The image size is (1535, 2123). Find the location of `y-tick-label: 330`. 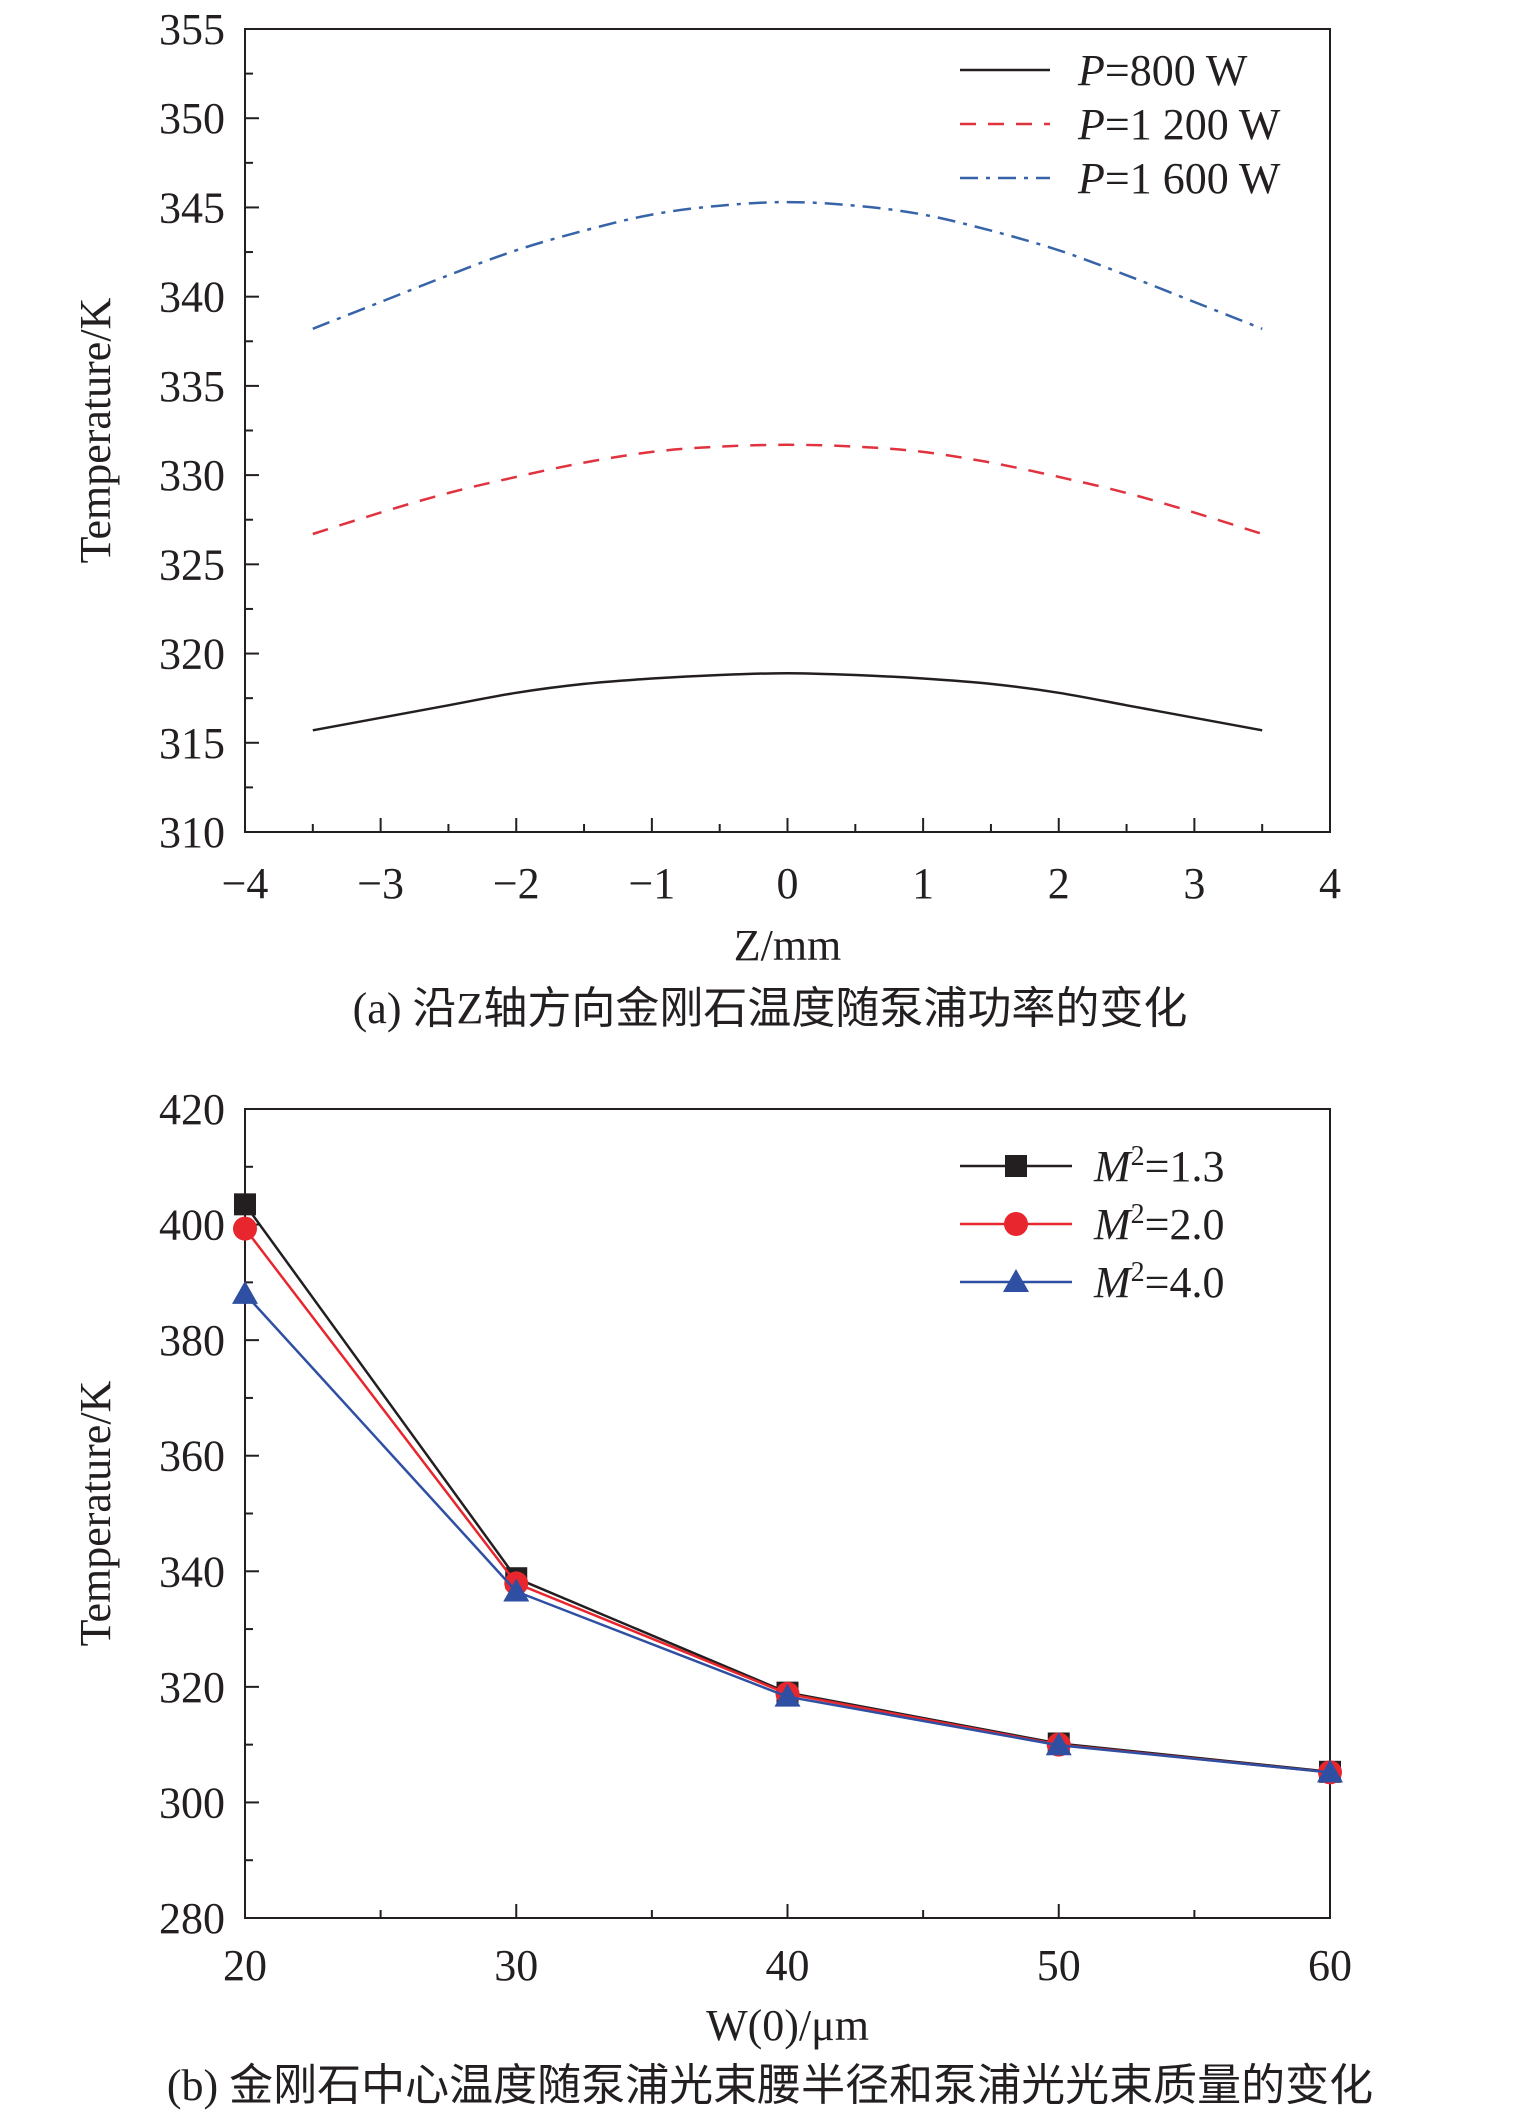

y-tick-label: 330 is located at coordinates (192, 475).